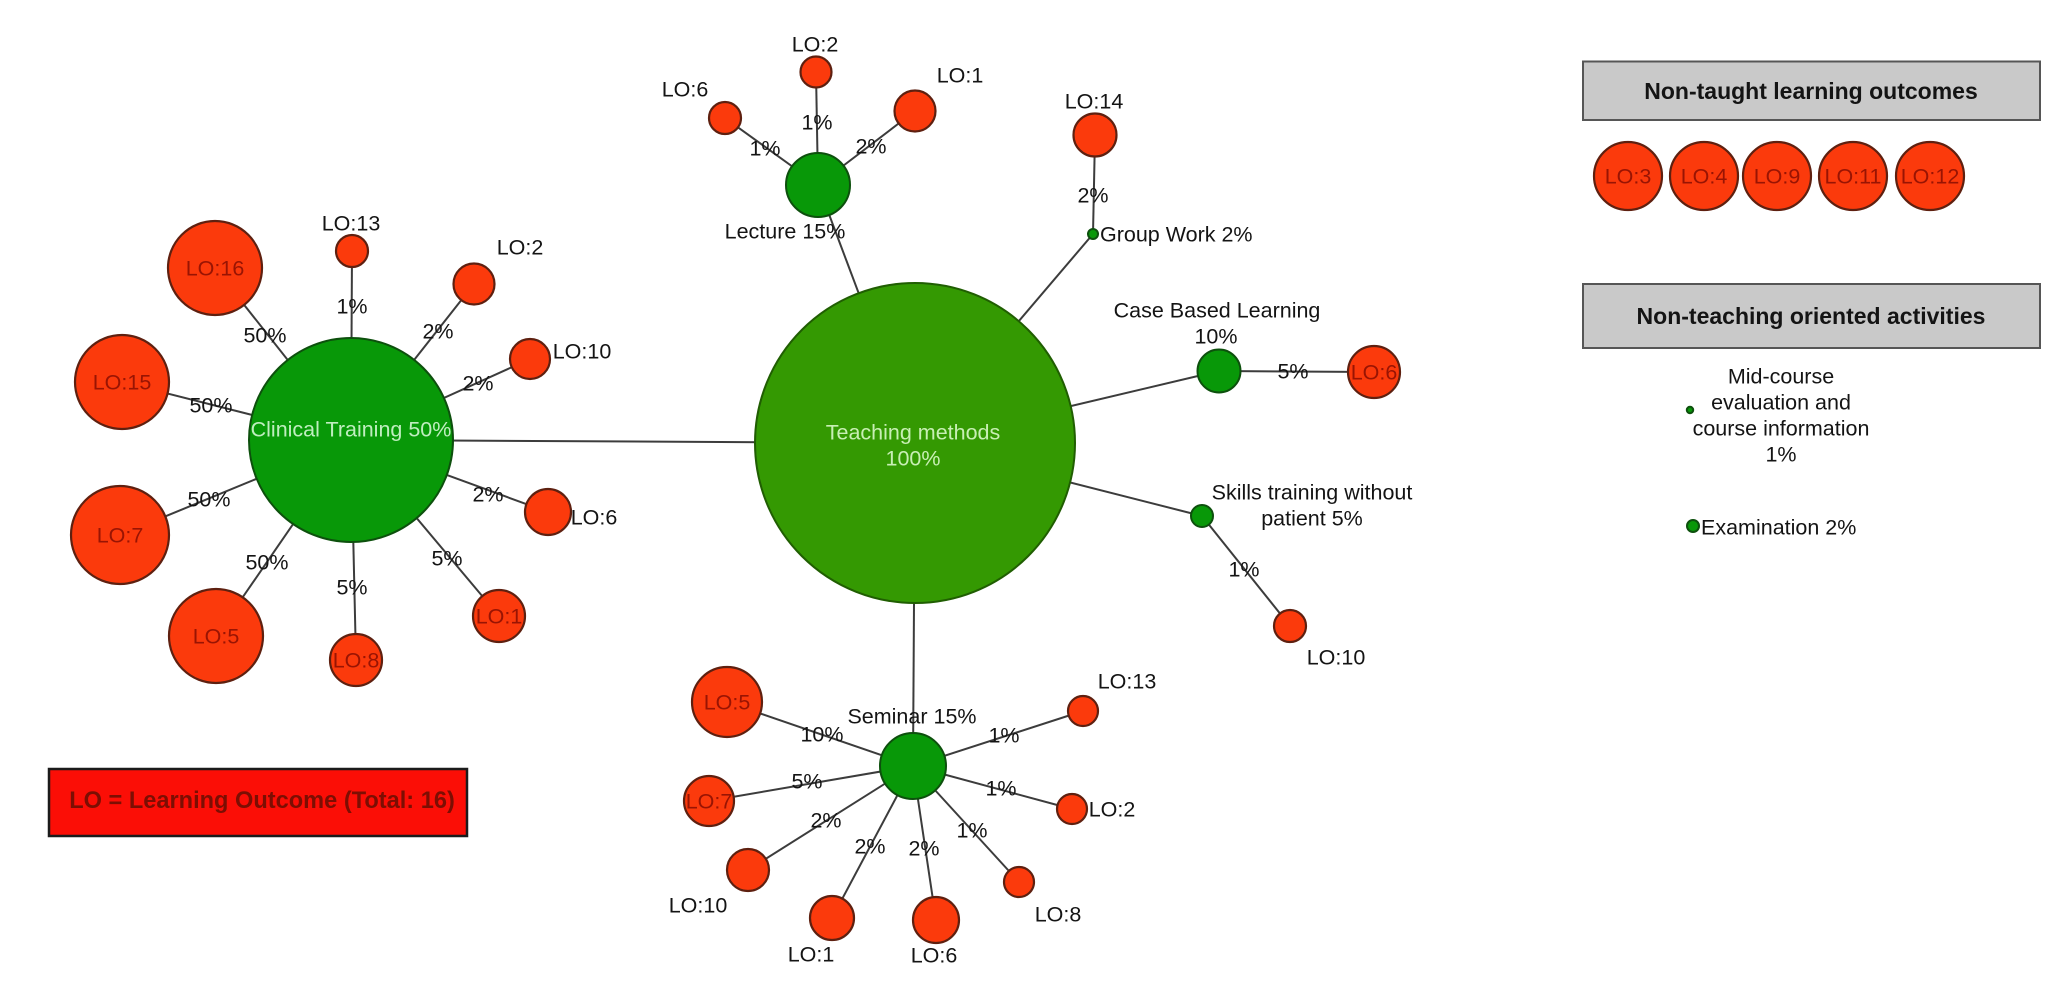  What do you see at coordinates (1777, 177) in the screenshot?
I see `svg-text: LO:9` at bounding box center [1777, 177].